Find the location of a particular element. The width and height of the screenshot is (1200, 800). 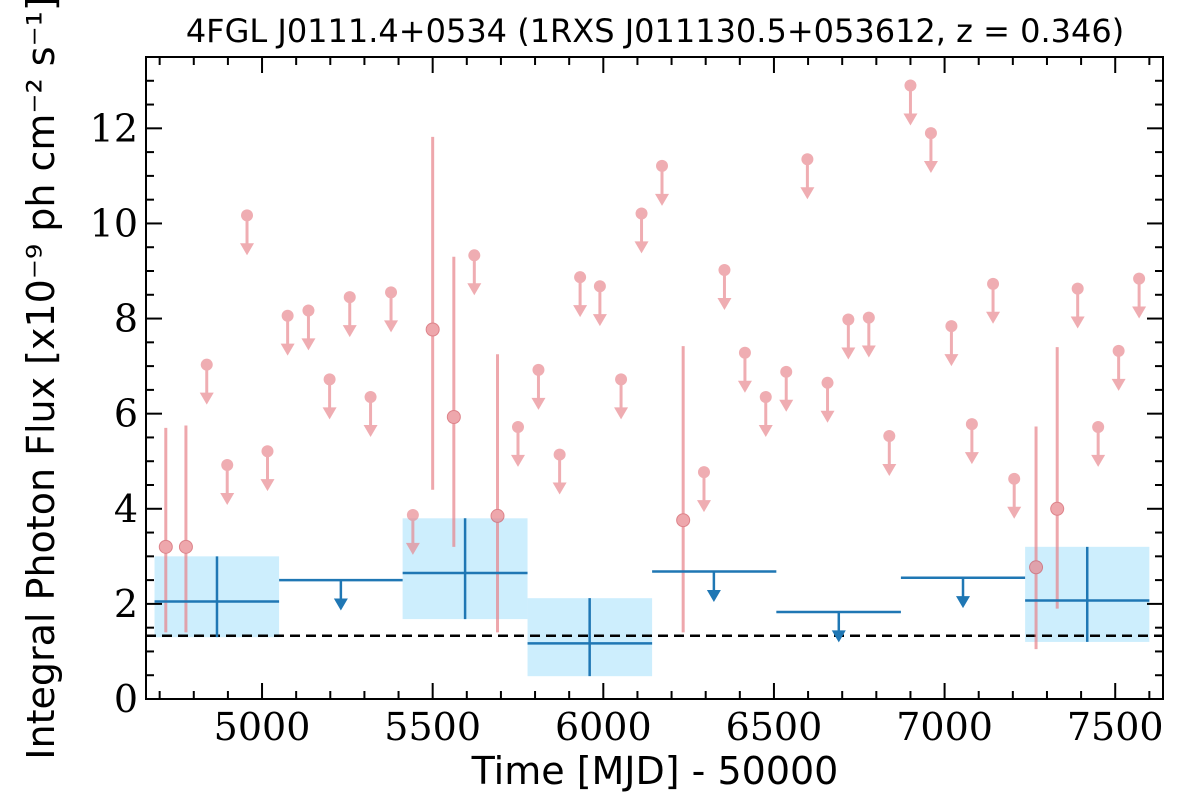

x-tick-label-7500: 7500 is located at coordinates (1115, 727).